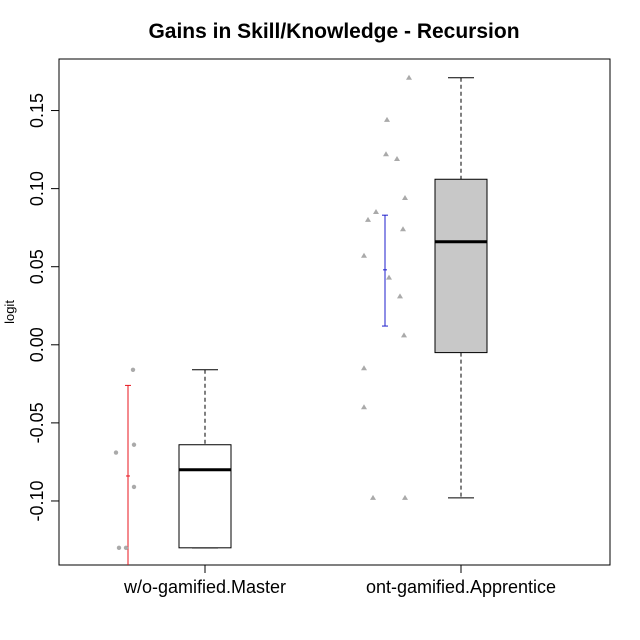 Image resolution: width=640 pixels, height=640 pixels. Describe the element at coordinates (37, 422) in the screenshot. I see `y-tick-label: -0.05` at that location.